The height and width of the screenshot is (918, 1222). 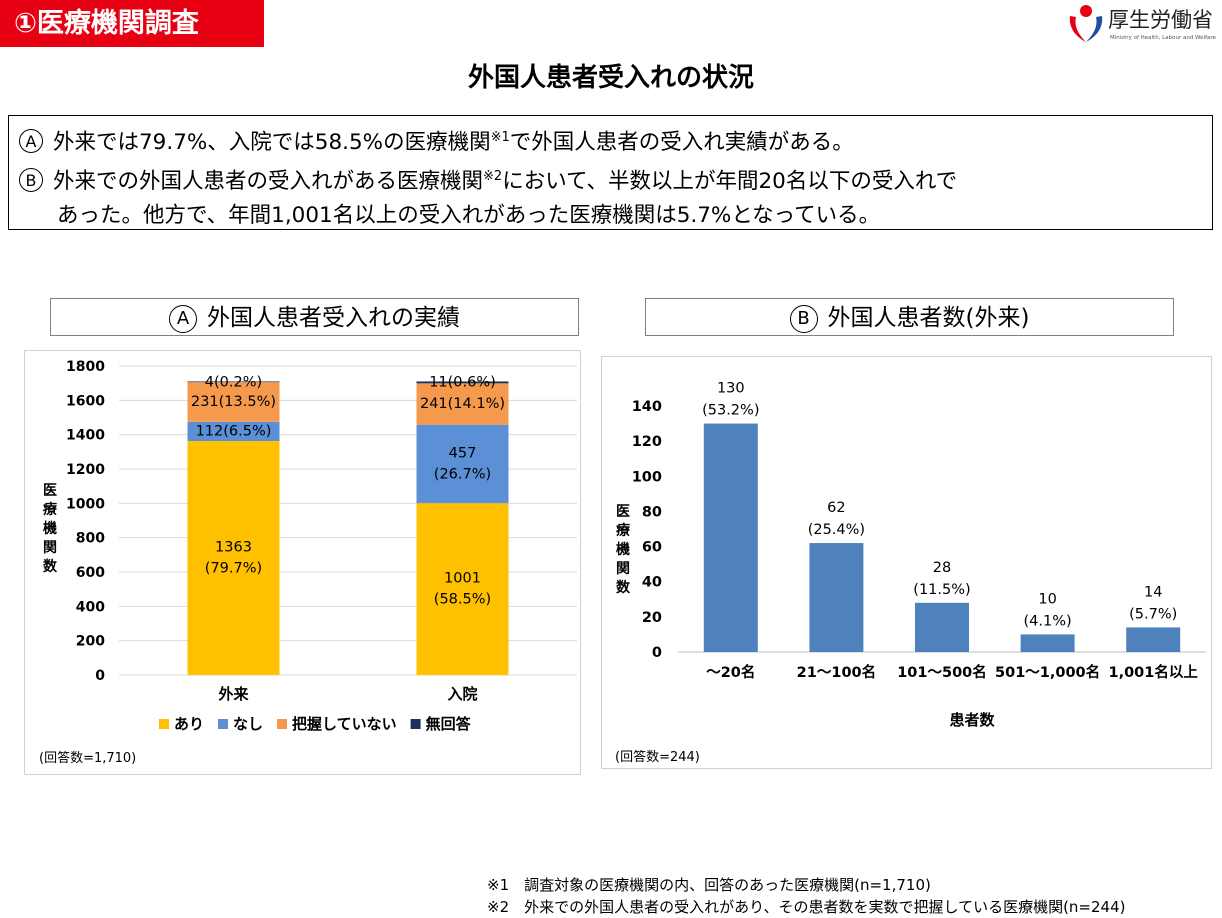 What do you see at coordinates (1047, 672) in the screenshot?
I see `x-tick-label: 501～1,000名` at bounding box center [1047, 672].